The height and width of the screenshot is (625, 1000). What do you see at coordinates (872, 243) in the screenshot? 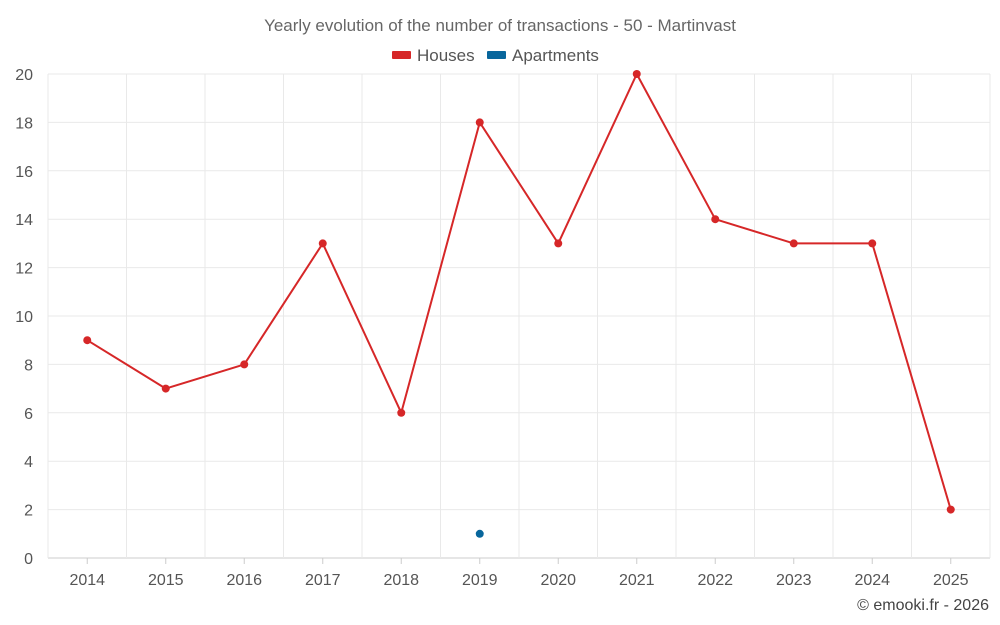
I see `data-point-houses-2024` at bounding box center [872, 243].